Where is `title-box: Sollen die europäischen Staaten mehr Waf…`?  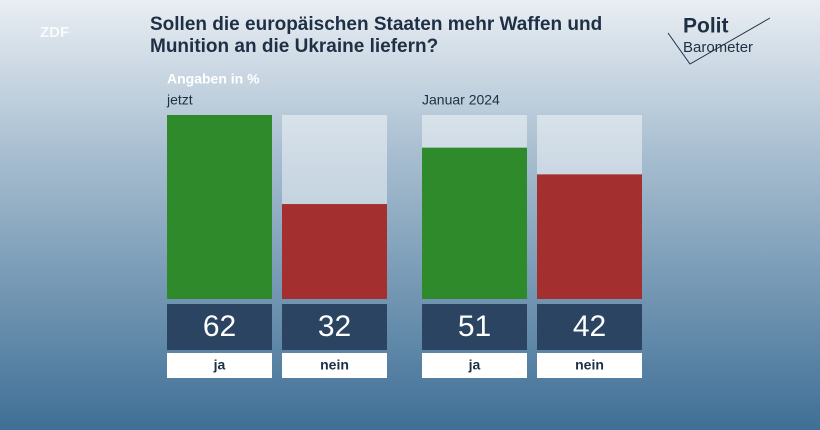 title-box: Sollen die europäischen Staaten mehr Waf… is located at coordinates (376, 35).